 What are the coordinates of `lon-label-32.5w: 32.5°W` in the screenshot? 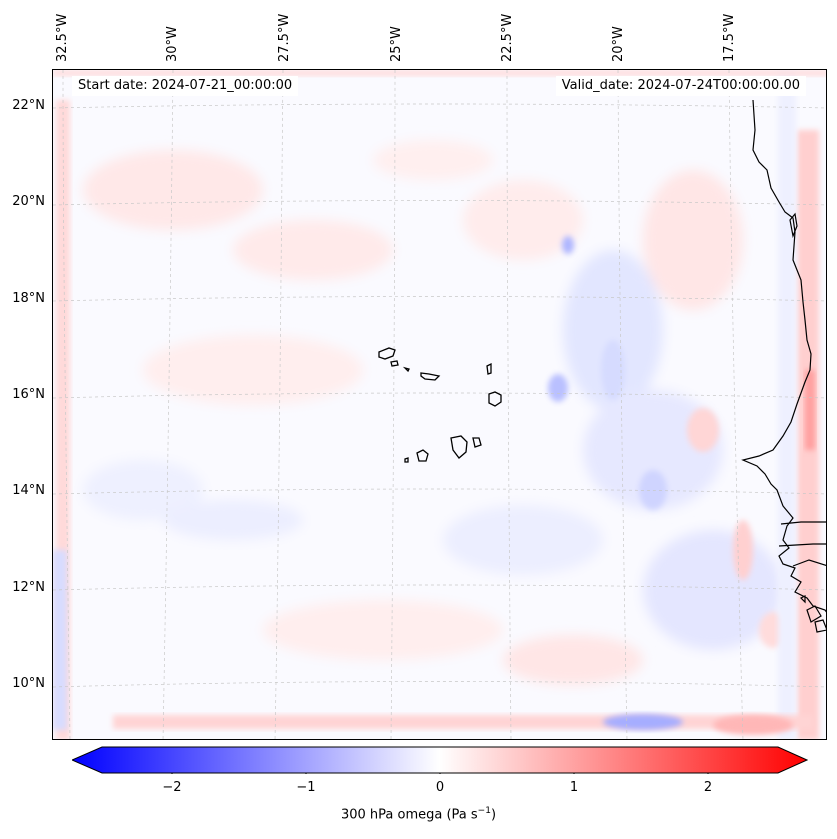 It's located at (62, 37).